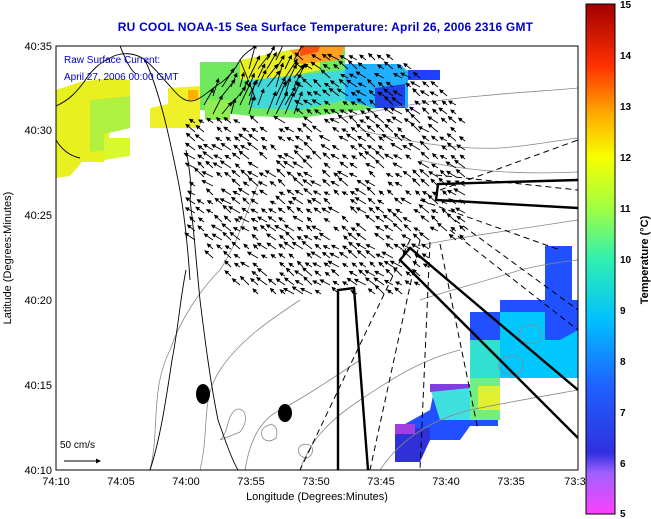 Image resolution: width=651 pixels, height=519 pixels. I want to click on current-note-line1: Raw Surface Current:, so click(112, 60).